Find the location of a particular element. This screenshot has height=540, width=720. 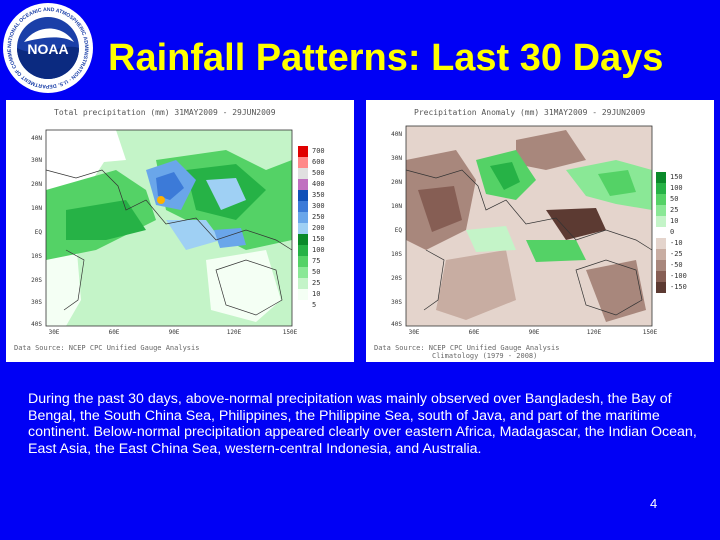

logo-wordmark: NOAA is located at coordinates (47, 49).